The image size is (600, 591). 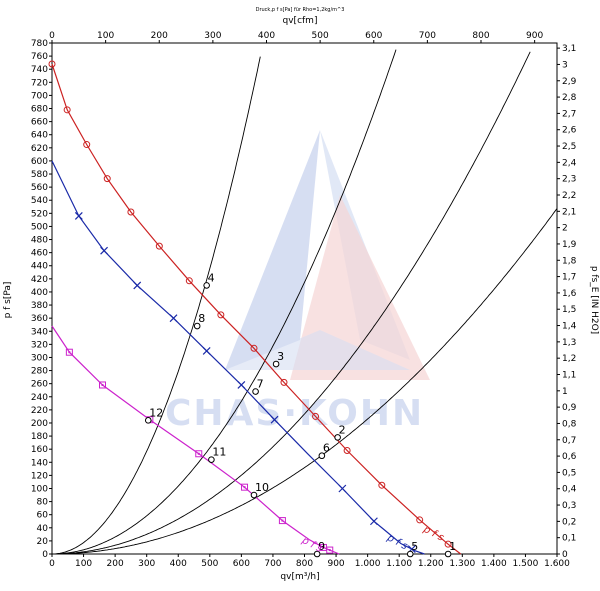 I want to click on y-tick-label: 380, so click(x=39, y=306).